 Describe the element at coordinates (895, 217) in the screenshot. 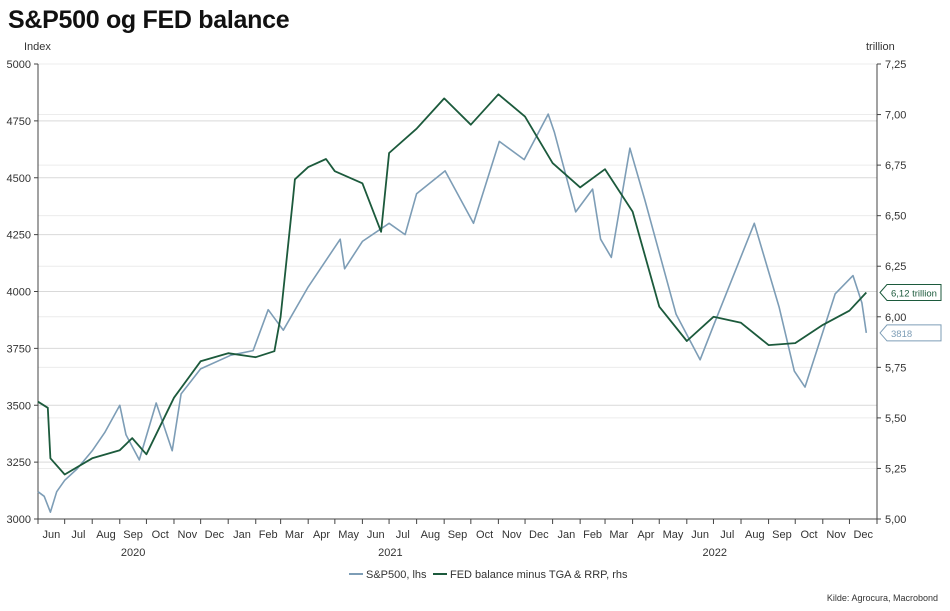

I see `right-tick-label: 6,50` at that location.